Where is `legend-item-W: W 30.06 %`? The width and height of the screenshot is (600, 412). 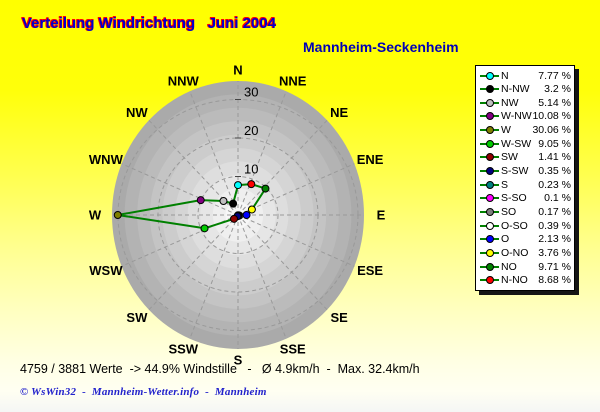
legend-item-W: W 30.06 % is located at coordinates (525, 130).